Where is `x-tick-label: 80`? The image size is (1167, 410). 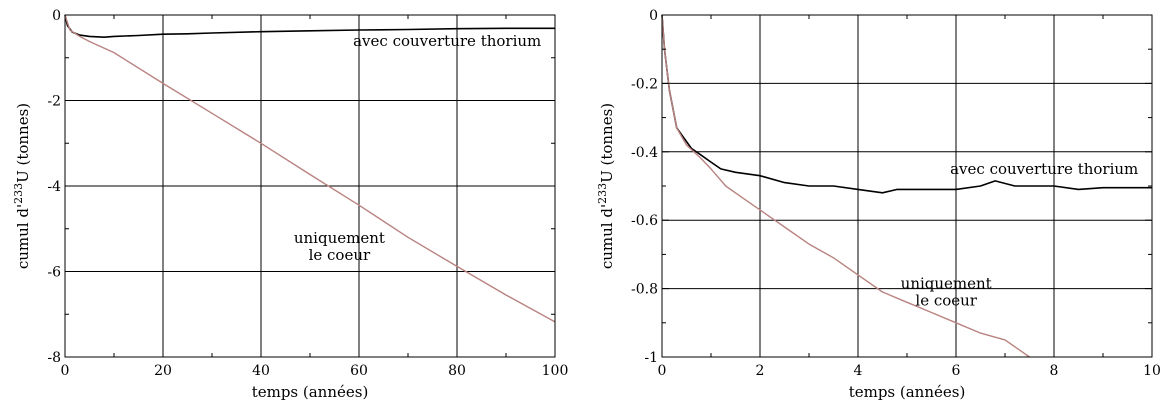 x-tick-label: 80 is located at coordinates (457, 371).